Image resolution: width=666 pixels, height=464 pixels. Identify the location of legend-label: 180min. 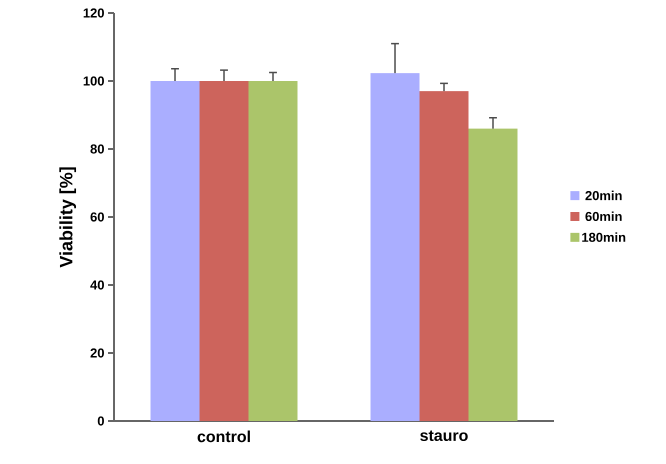
(604, 237).